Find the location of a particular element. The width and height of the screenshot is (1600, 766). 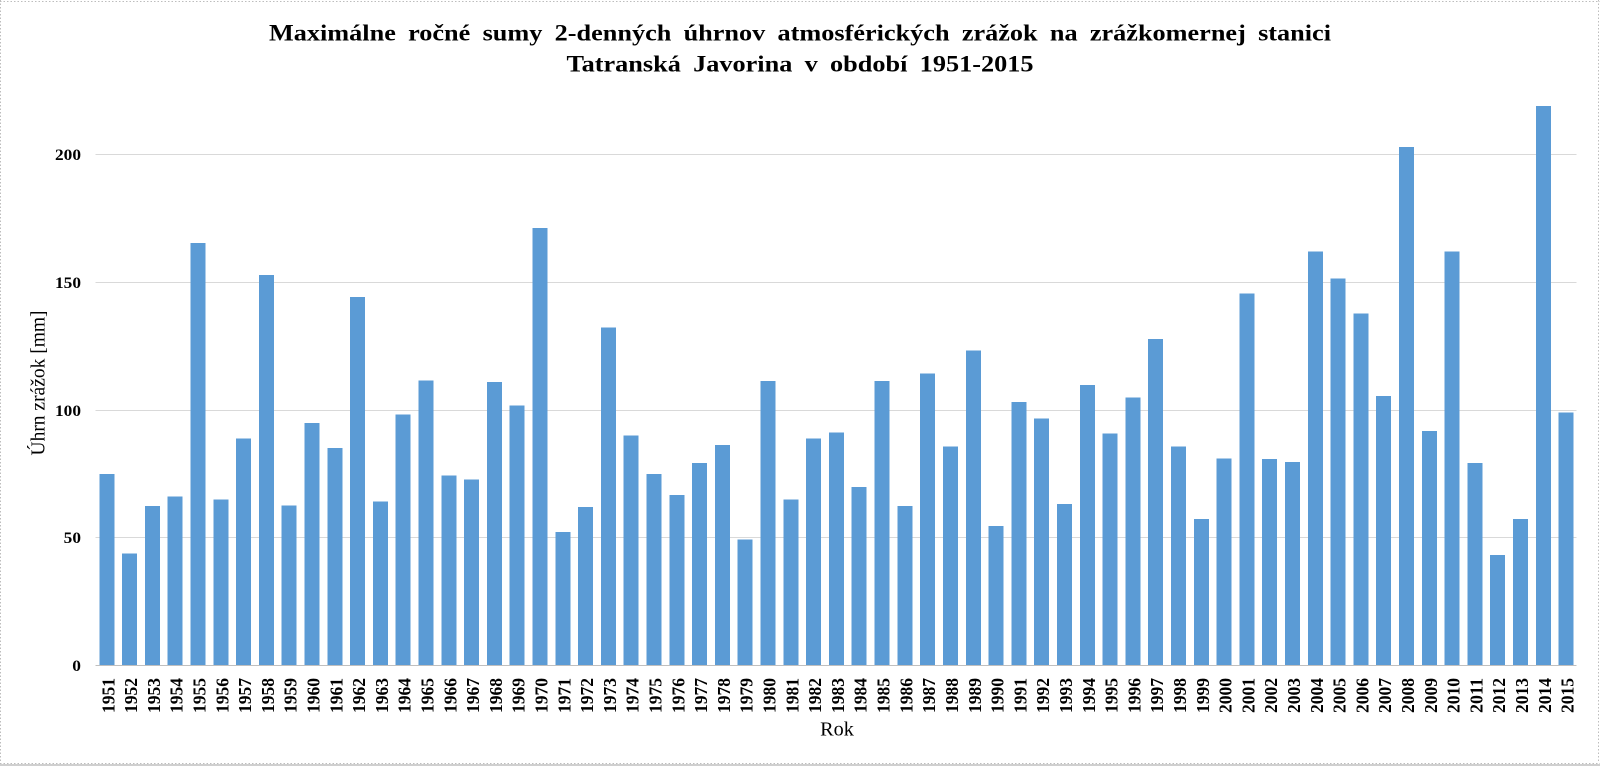

svg-text: 1965 is located at coordinates (427, 695).